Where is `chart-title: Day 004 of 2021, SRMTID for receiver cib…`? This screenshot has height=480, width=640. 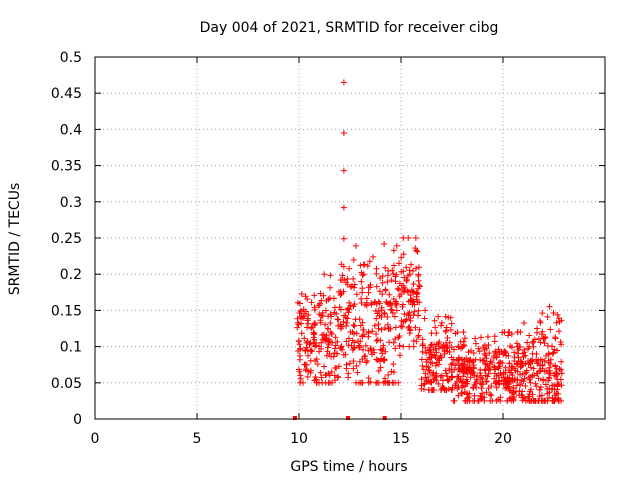 chart-title: Day 004 of 2021, SRMTID for receiver cib… is located at coordinates (349, 28).